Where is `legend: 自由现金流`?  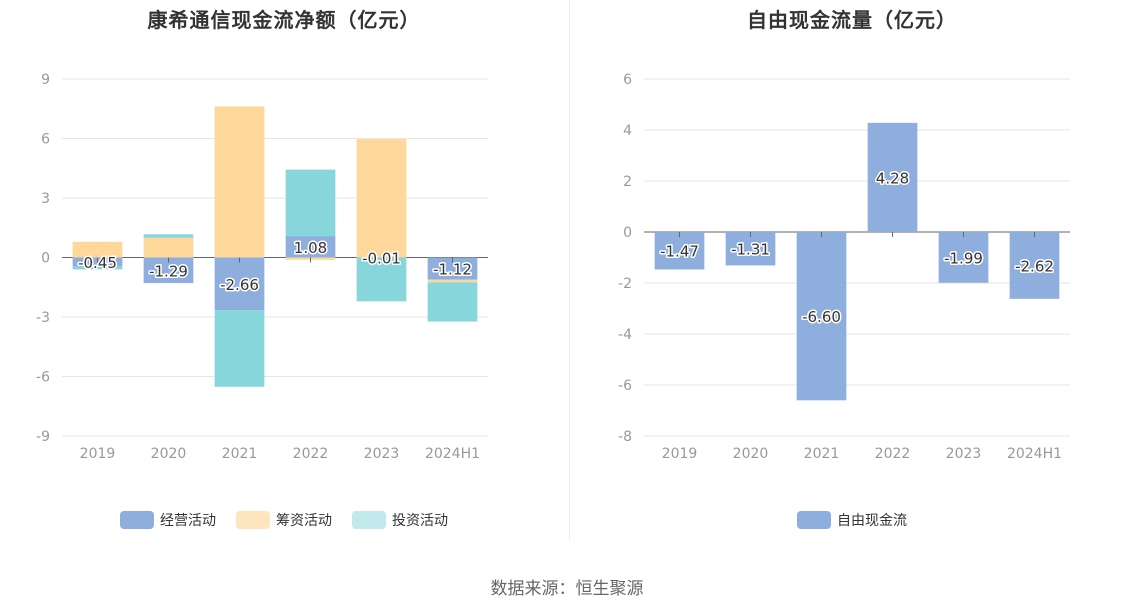 legend: 自由现金流 is located at coordinates (852, 520).